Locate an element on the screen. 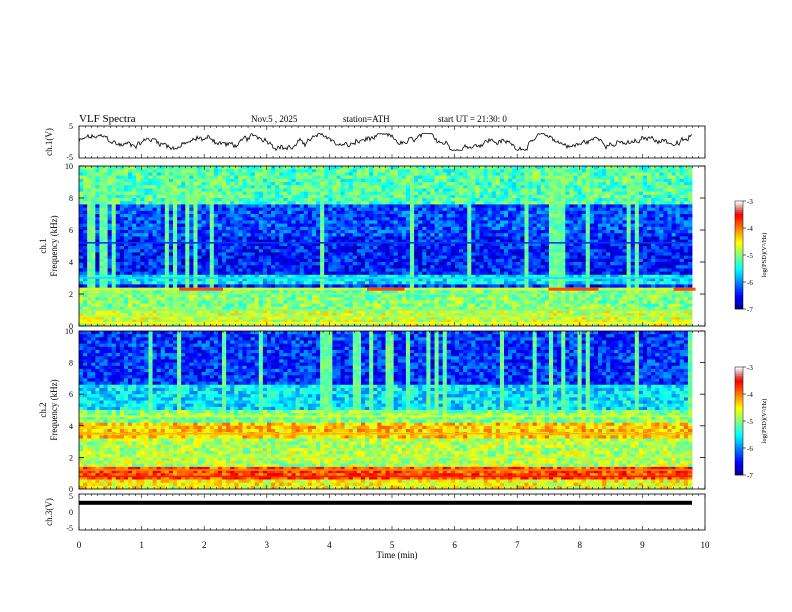  cbar1-tick: -4 is located at coordinates (750, 229).